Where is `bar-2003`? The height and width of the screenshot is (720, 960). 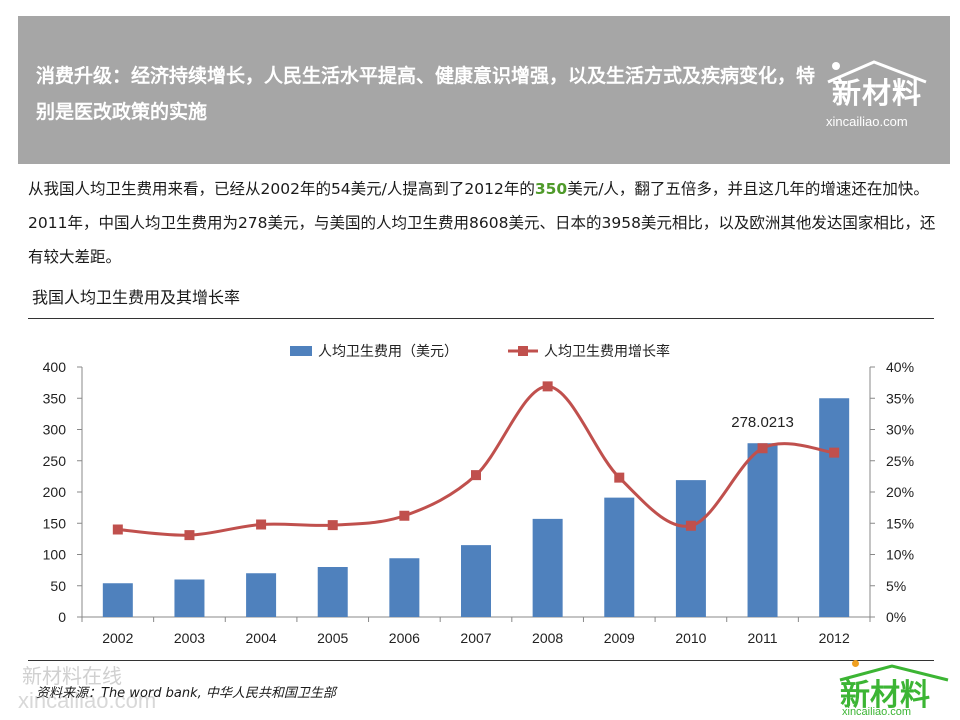
bar-2003 is located at coordinates (189, 598).